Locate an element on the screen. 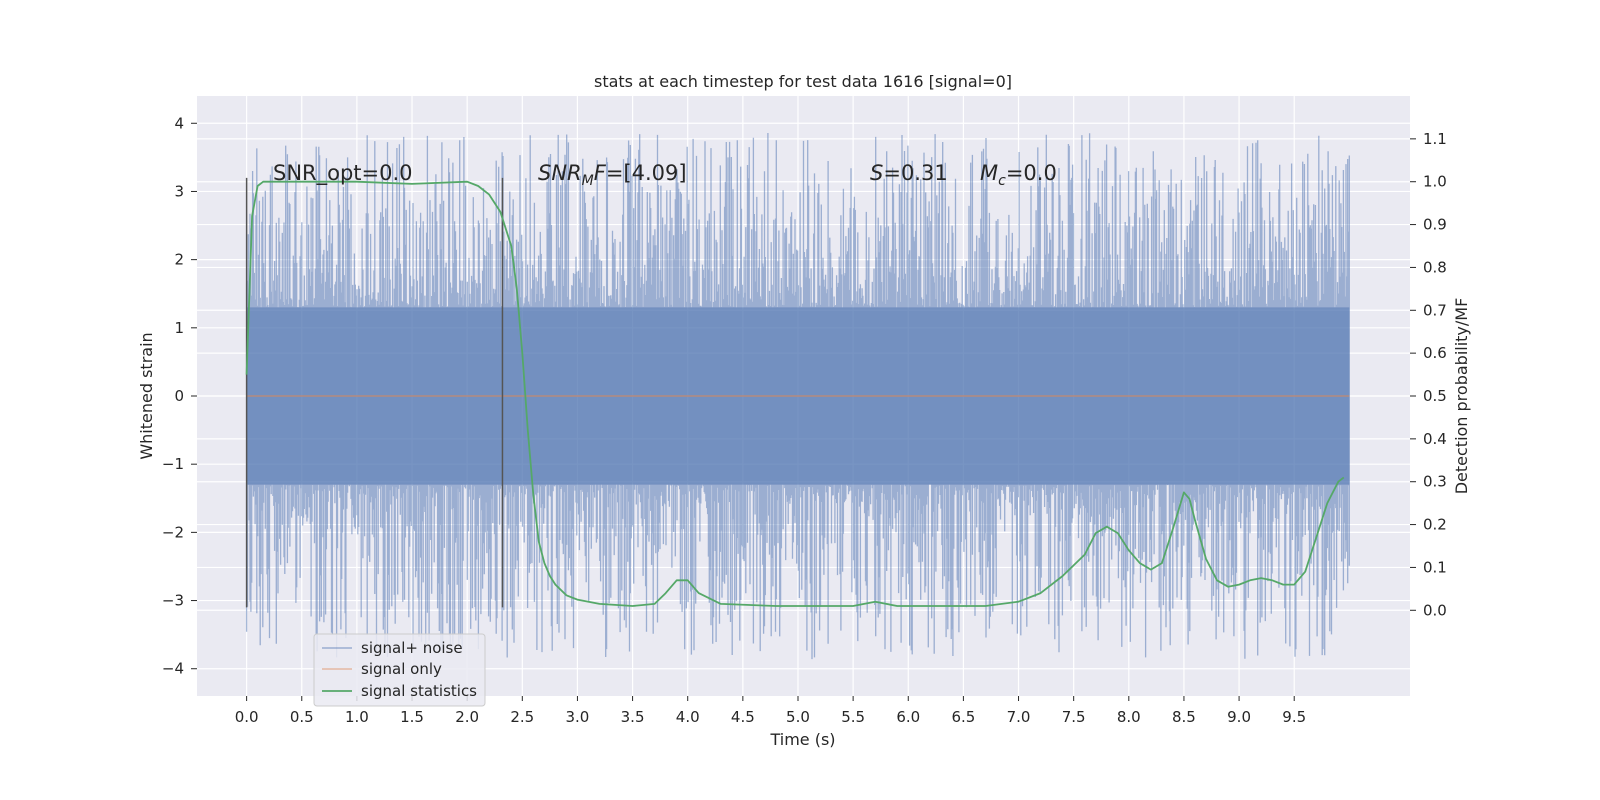  annotation-s-value: =0.31 is located at coordinates (915, 173).